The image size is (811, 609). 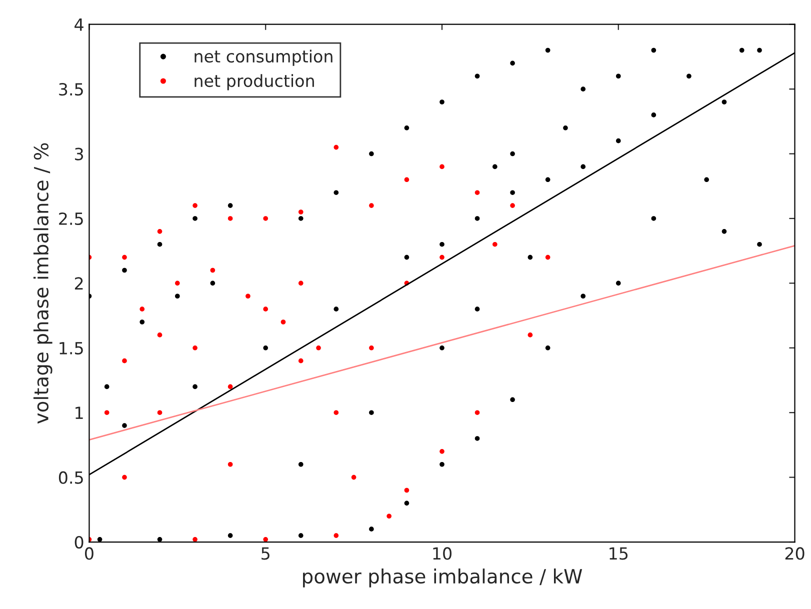 I want to click on y-tick-label: 2.5, so click(x=71, y=219).